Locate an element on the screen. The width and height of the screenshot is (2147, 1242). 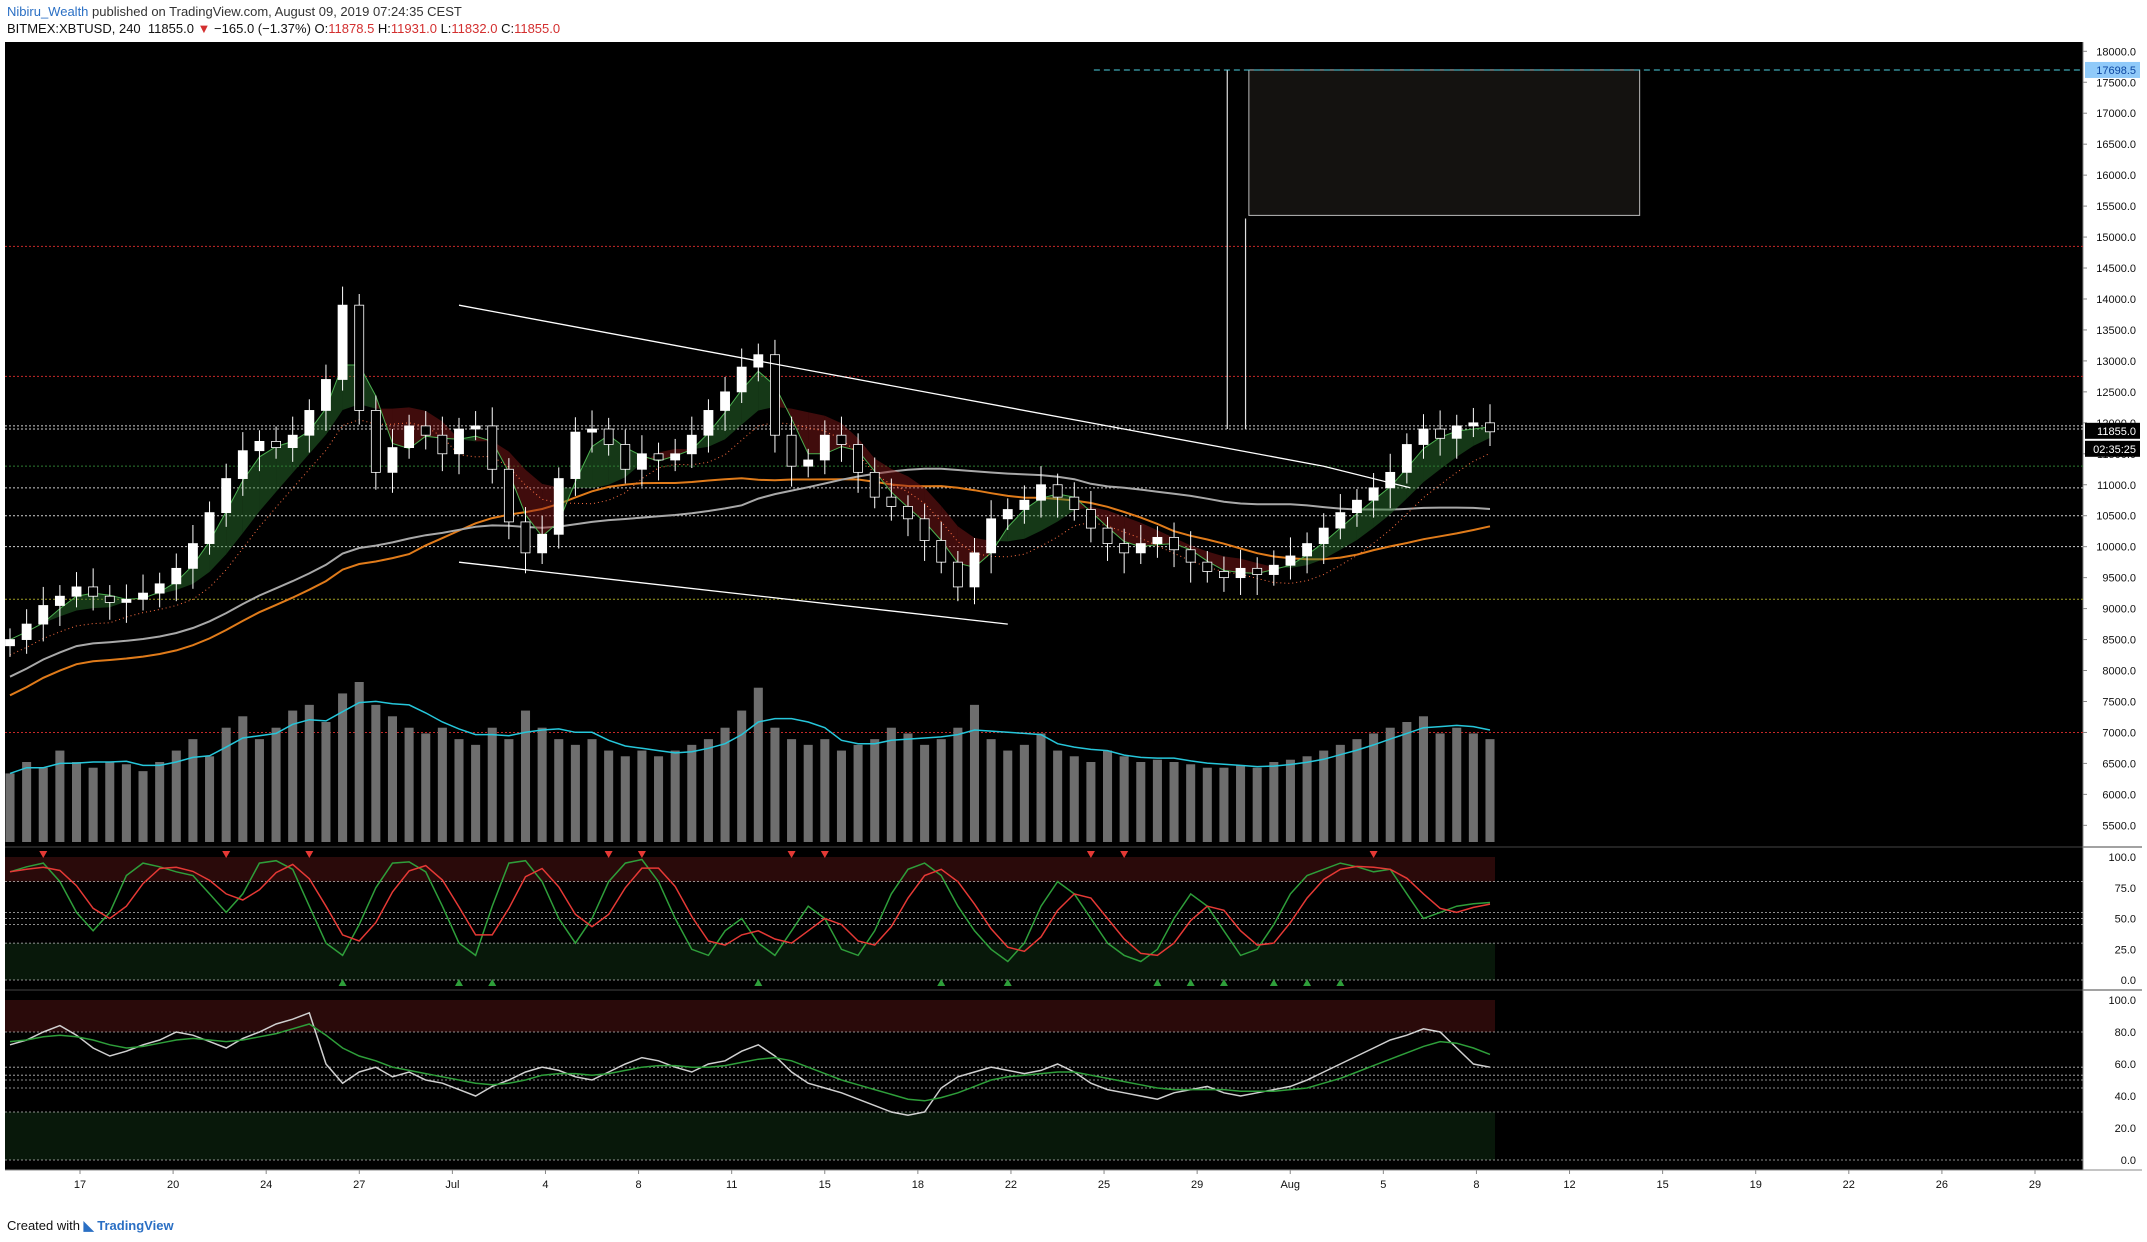
rsi-line is located at coordinates (750, 1063).